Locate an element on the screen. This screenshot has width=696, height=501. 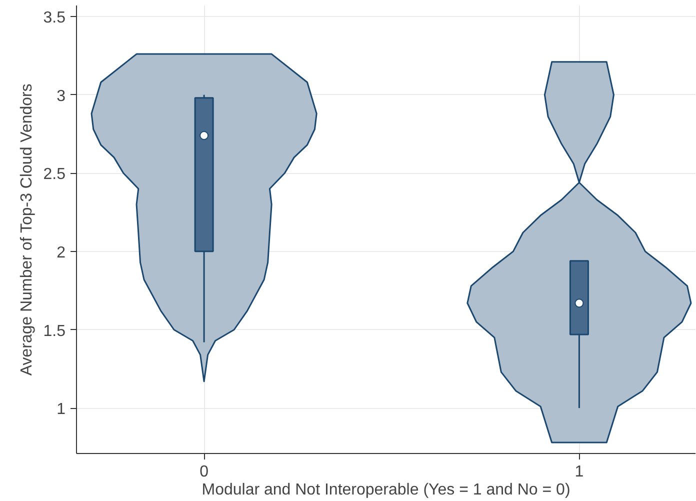
y-tick-label: 1.5 is located at coordinates (54, 331).